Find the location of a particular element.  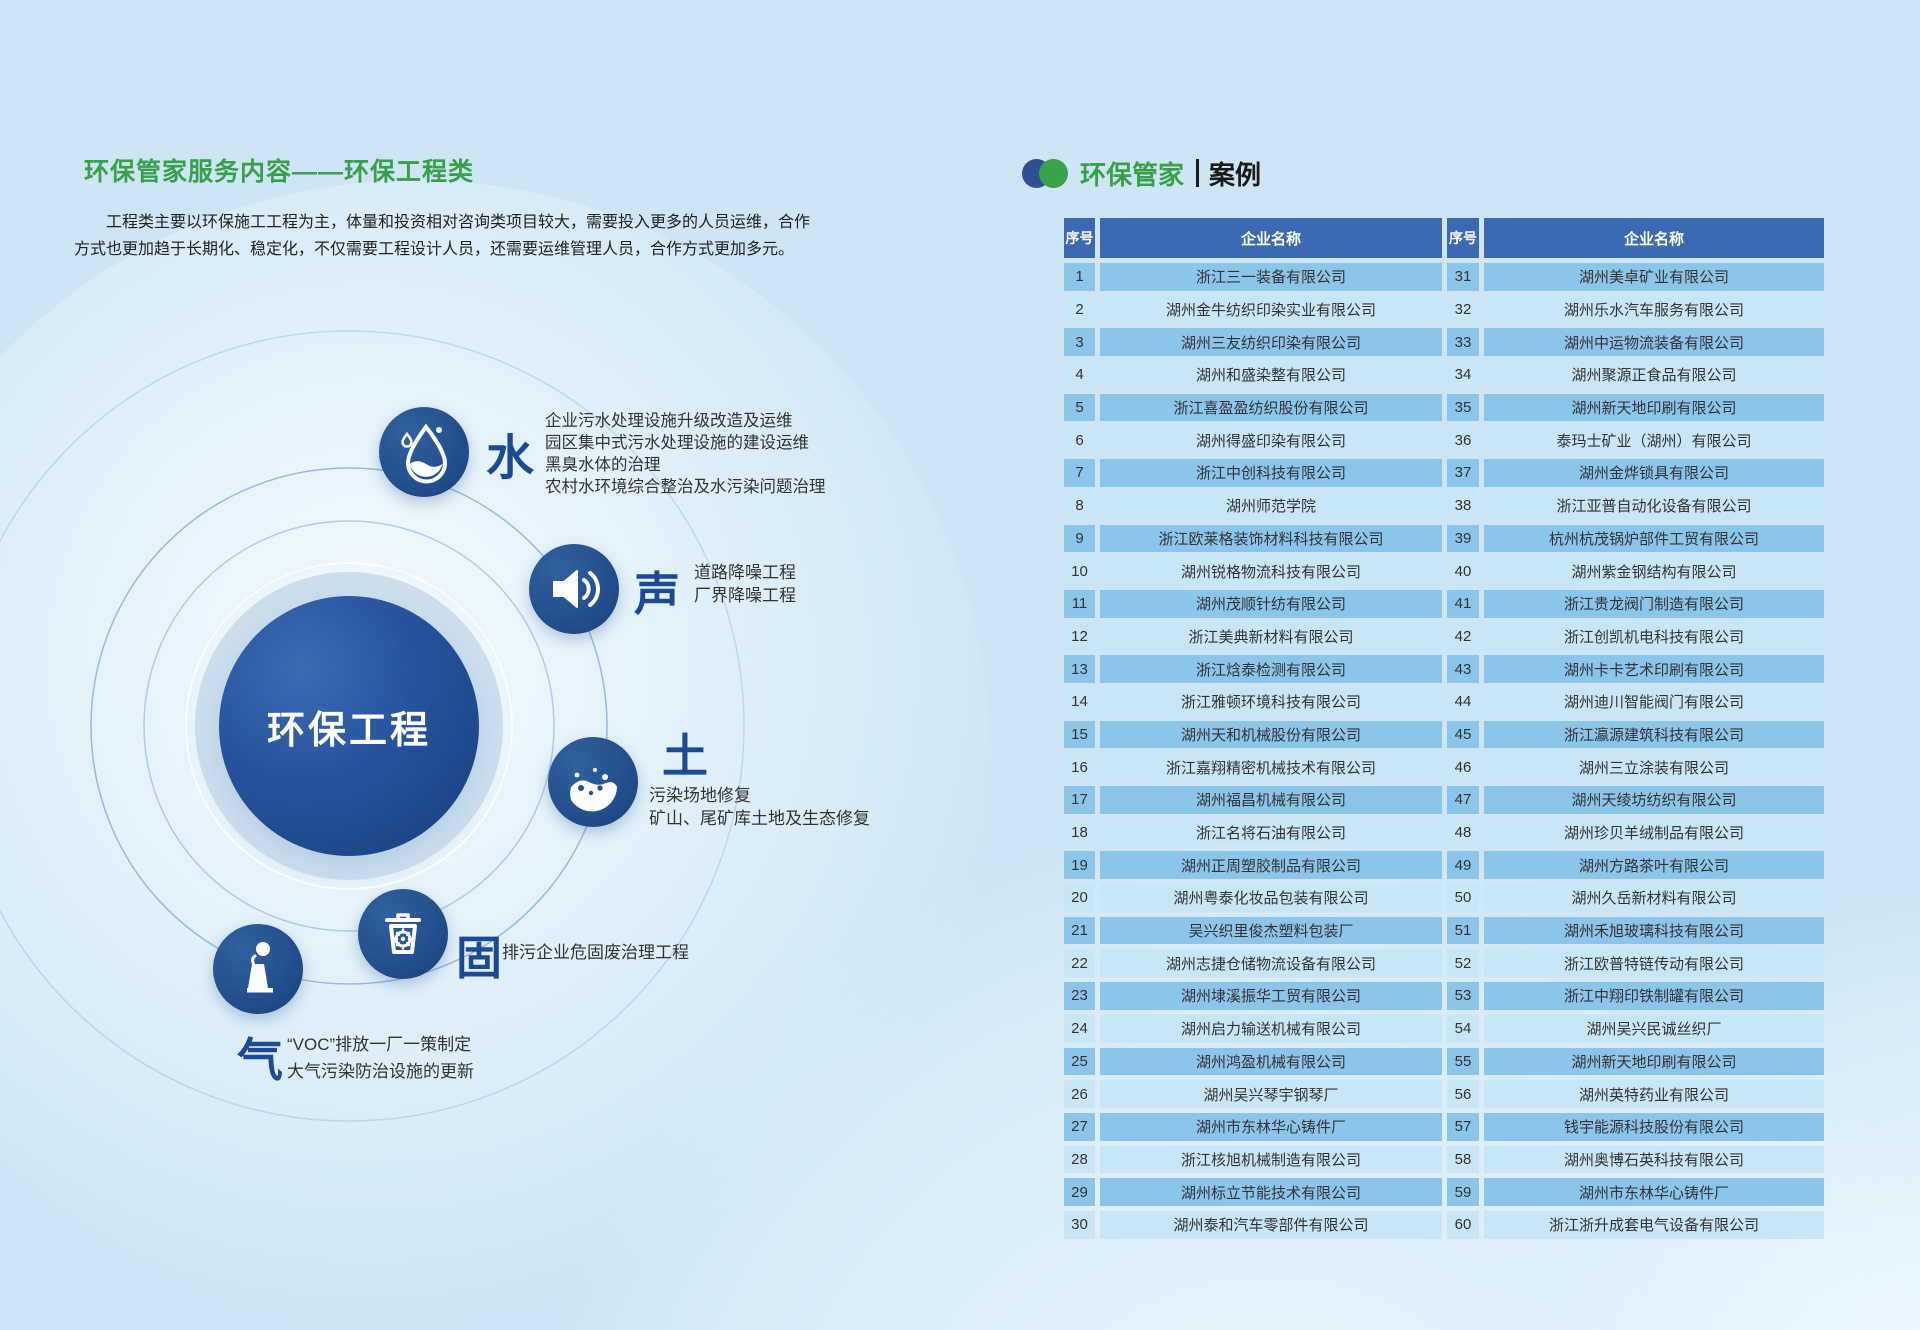

company-cell: 湖州三友纺织印染有限公司 is located at coordinates (1271, 342).